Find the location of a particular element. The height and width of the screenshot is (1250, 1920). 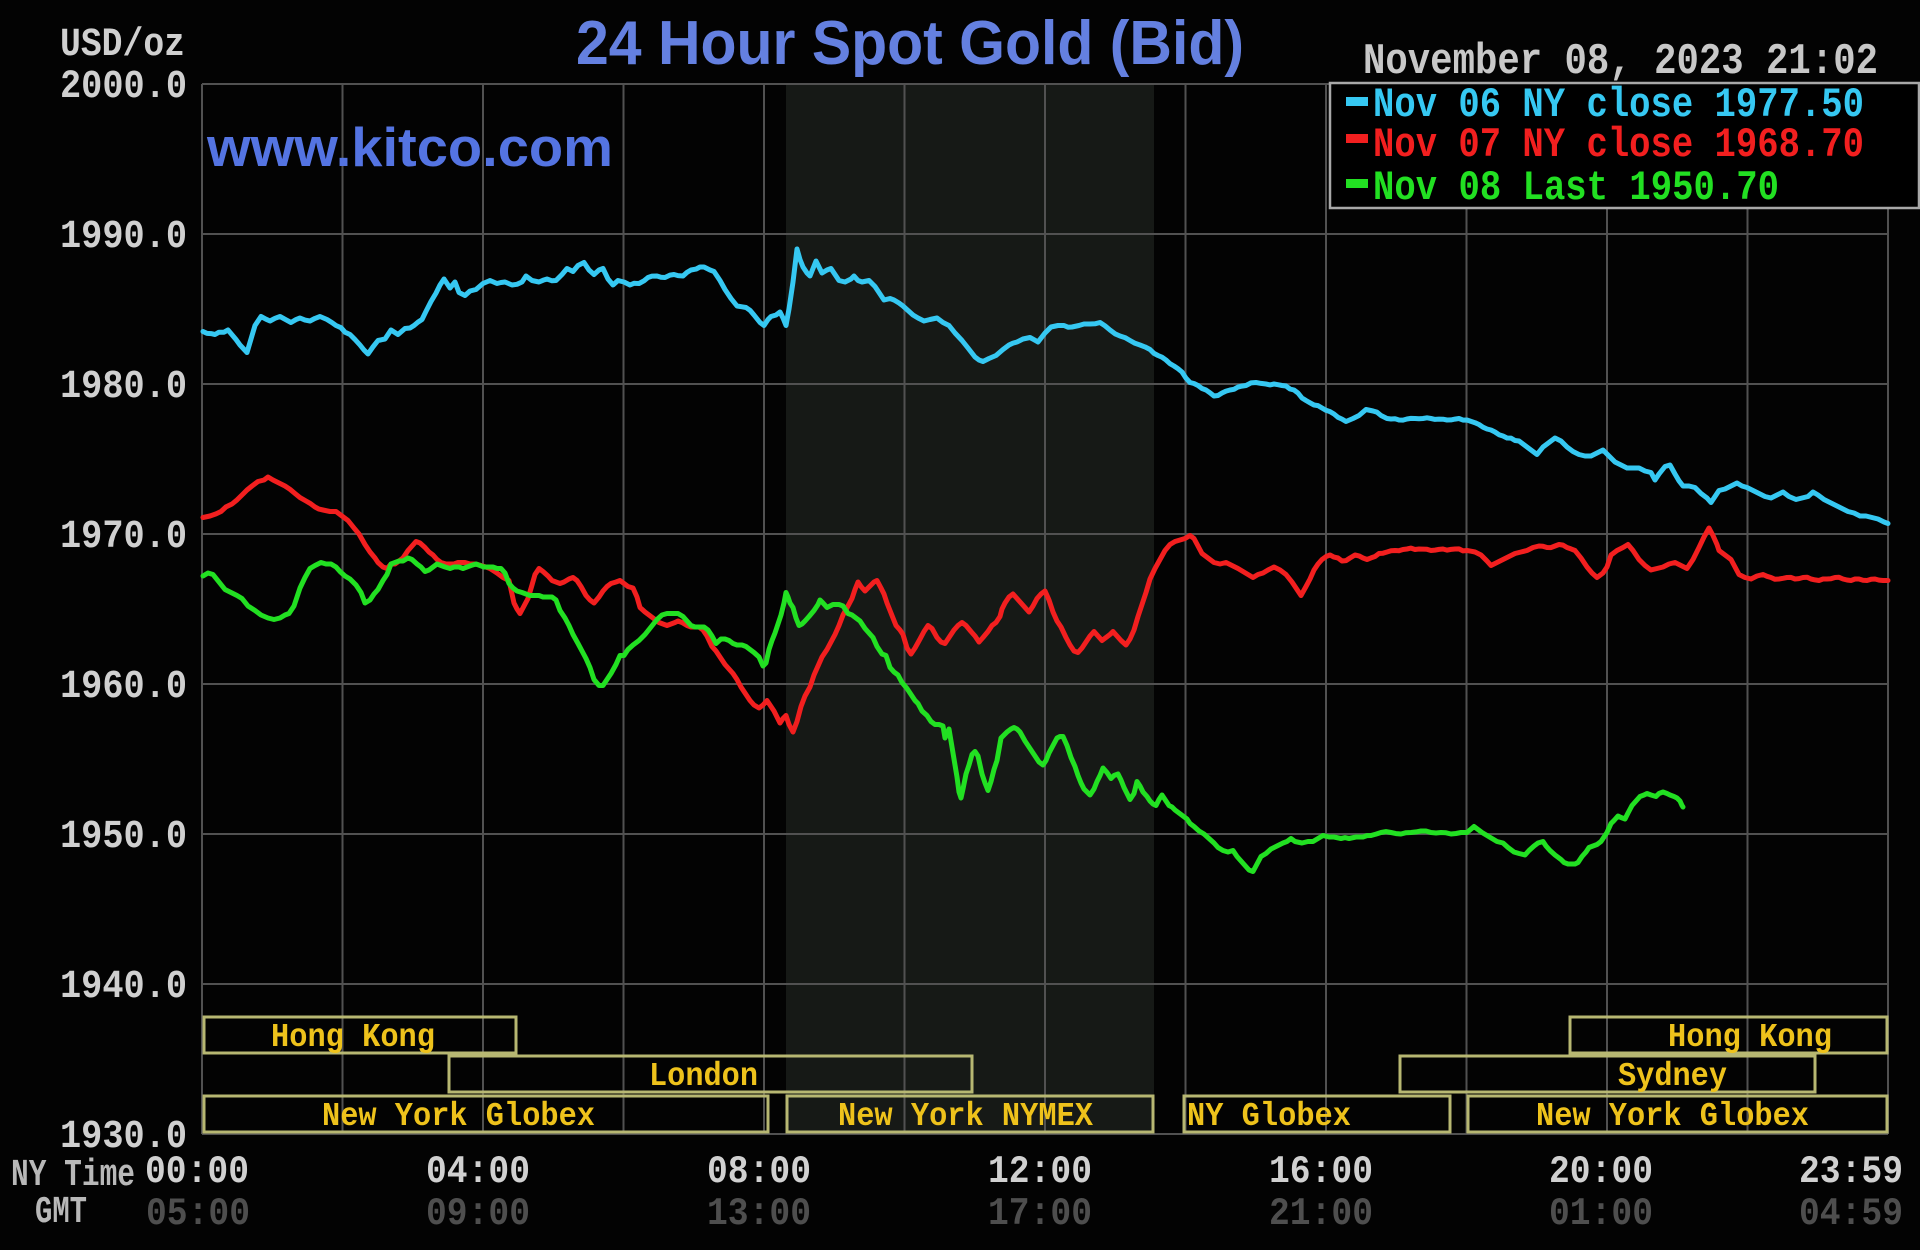

svg-text: Nov 08 Last 1950.70 is located at coordinates (1576, 188).